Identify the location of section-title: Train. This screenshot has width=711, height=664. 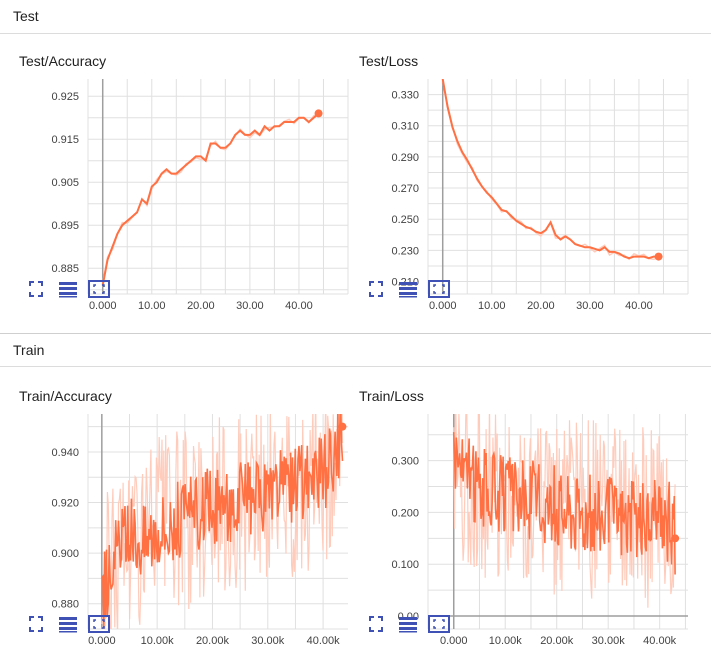
(29, 350).